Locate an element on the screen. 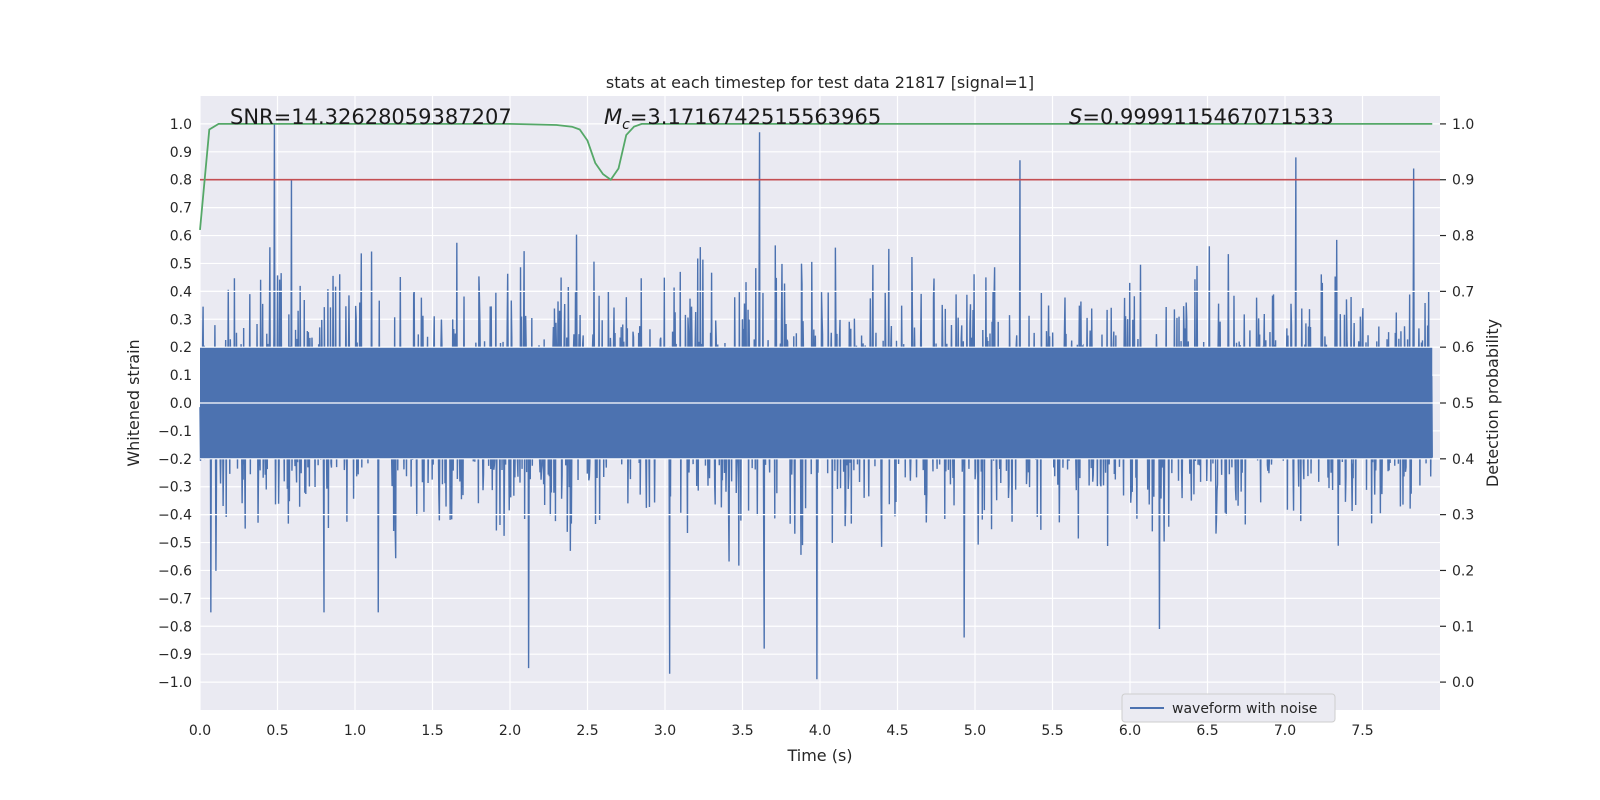  x-tick-label: 0.0 is located at coordinates (200, 731).